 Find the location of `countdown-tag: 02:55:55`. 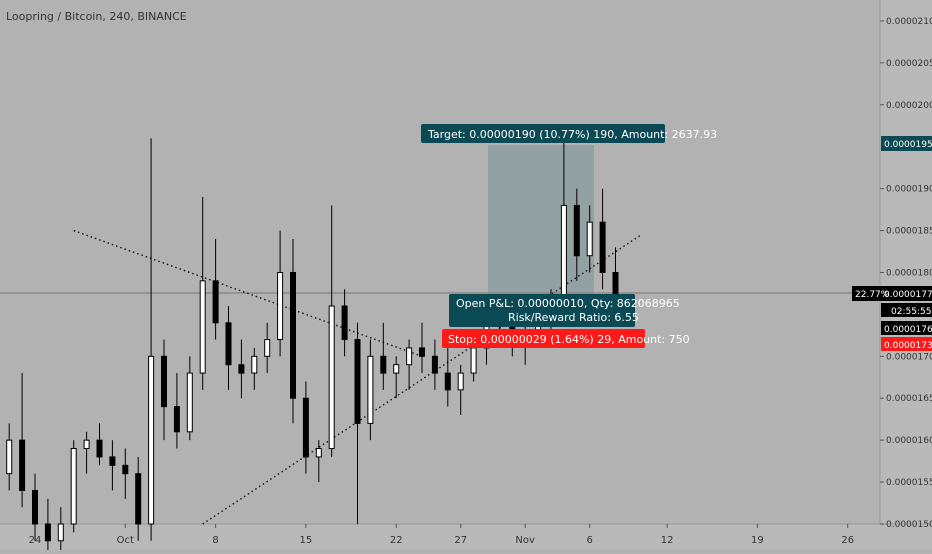

countdown-tag: 02:55:55 is located at coordinates (906, 310).